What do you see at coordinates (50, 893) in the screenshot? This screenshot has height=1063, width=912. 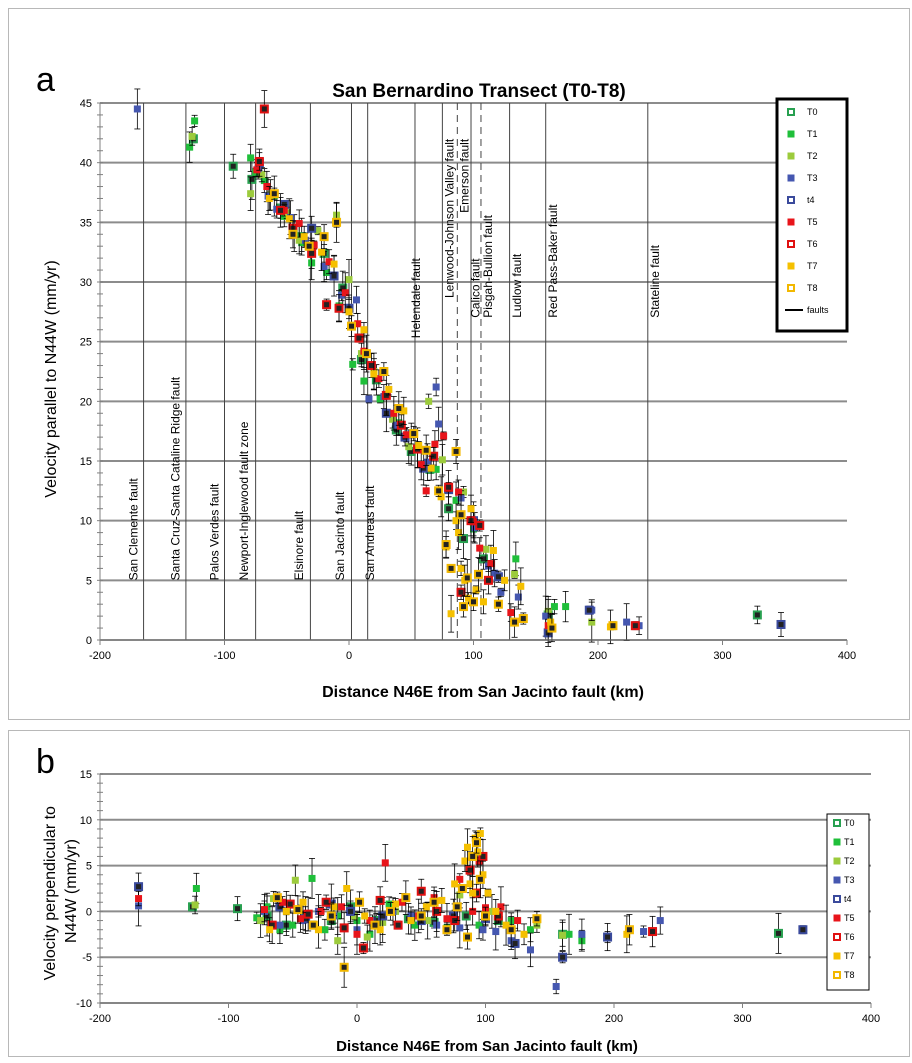 I see `chart-b-y-axis-title-line-1: Velocity perpendicular to` at bounding box center [50, 893].